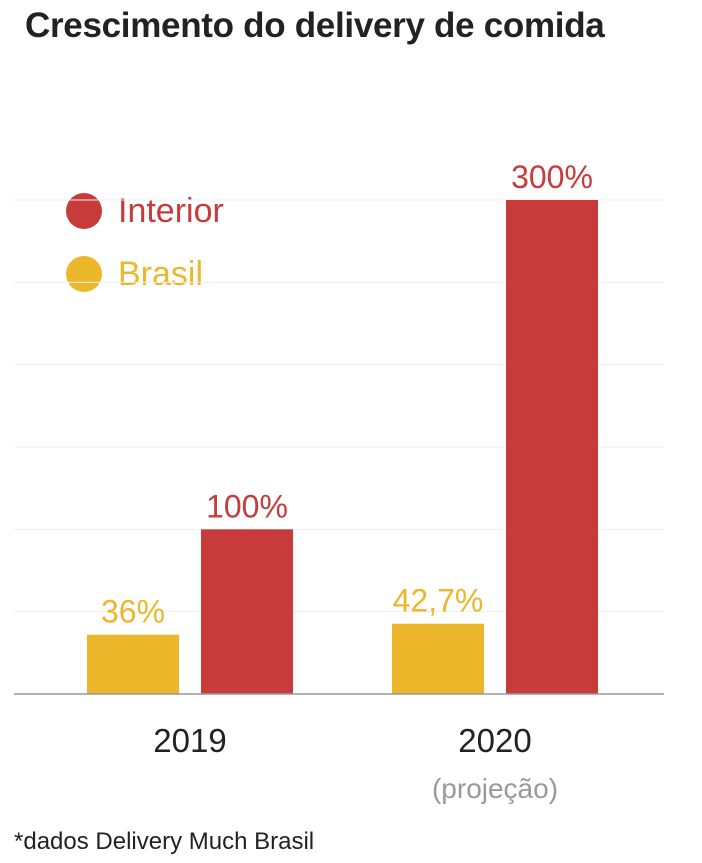 The height and width of the screenshot is (863, 702). Describe the element at coordinates (84, 274) in the screenshot. I see `legend-dot-brasil` at that location.